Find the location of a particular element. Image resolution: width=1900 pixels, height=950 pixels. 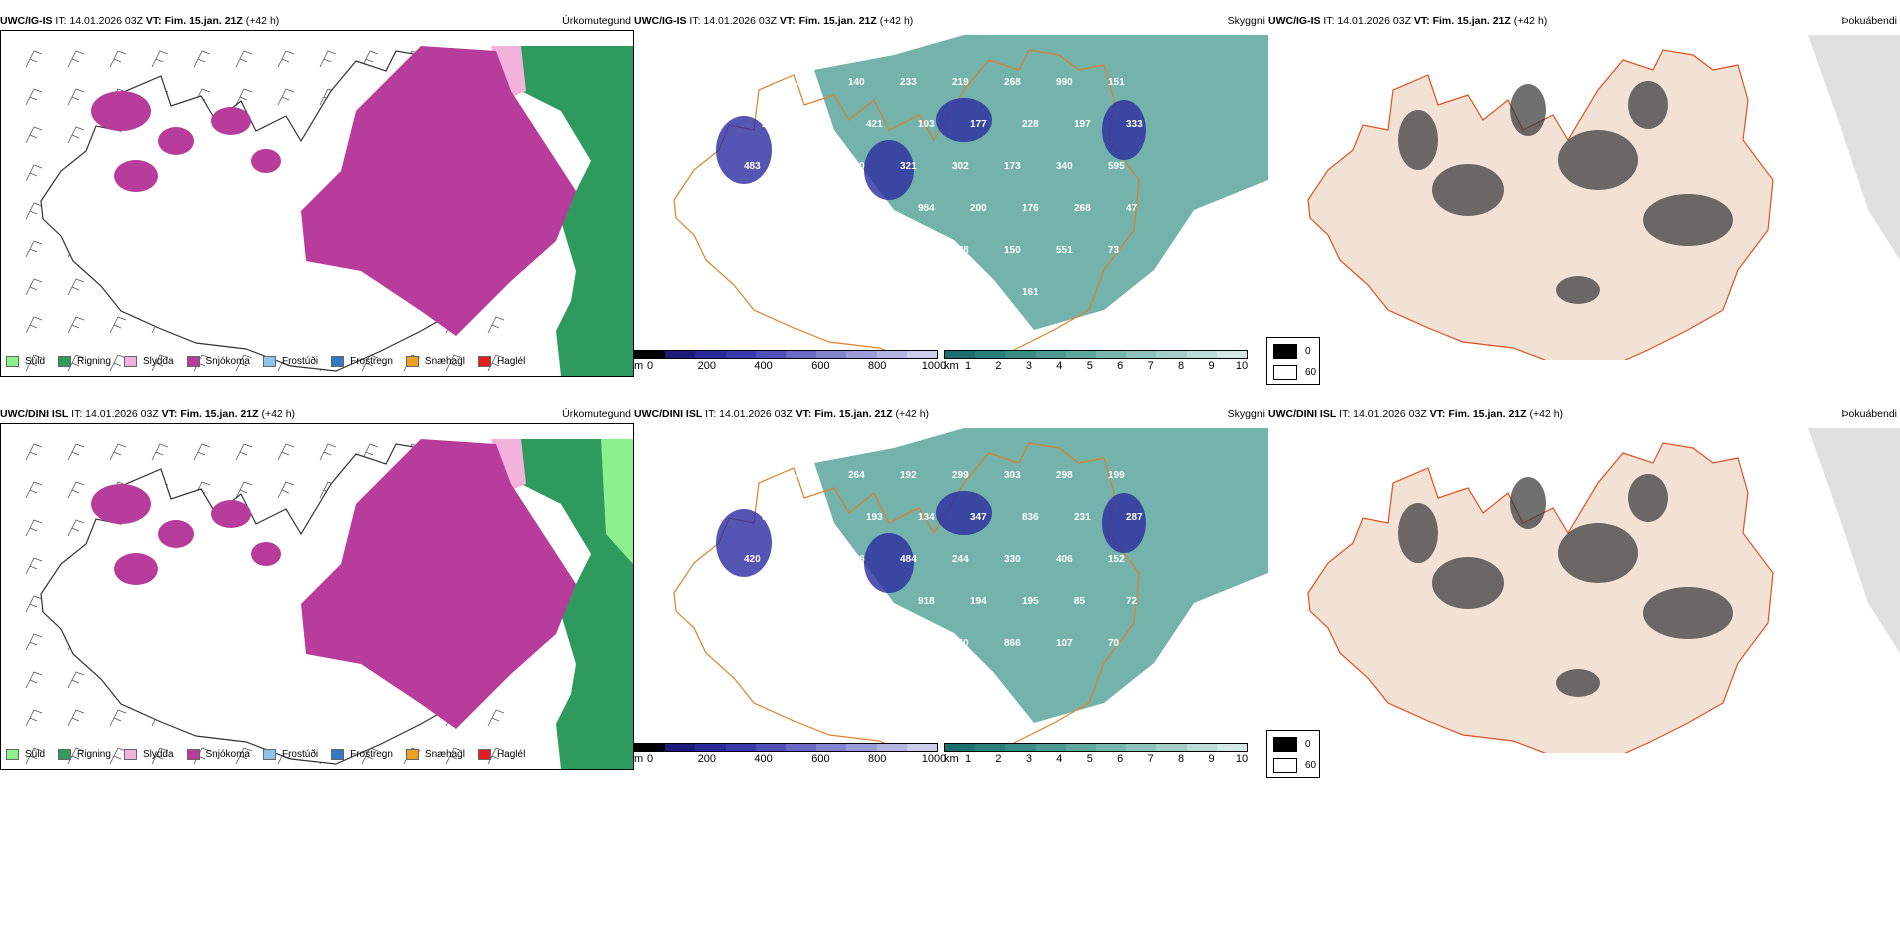

ceiling-label: 140 is located at coordinates (960, 643).